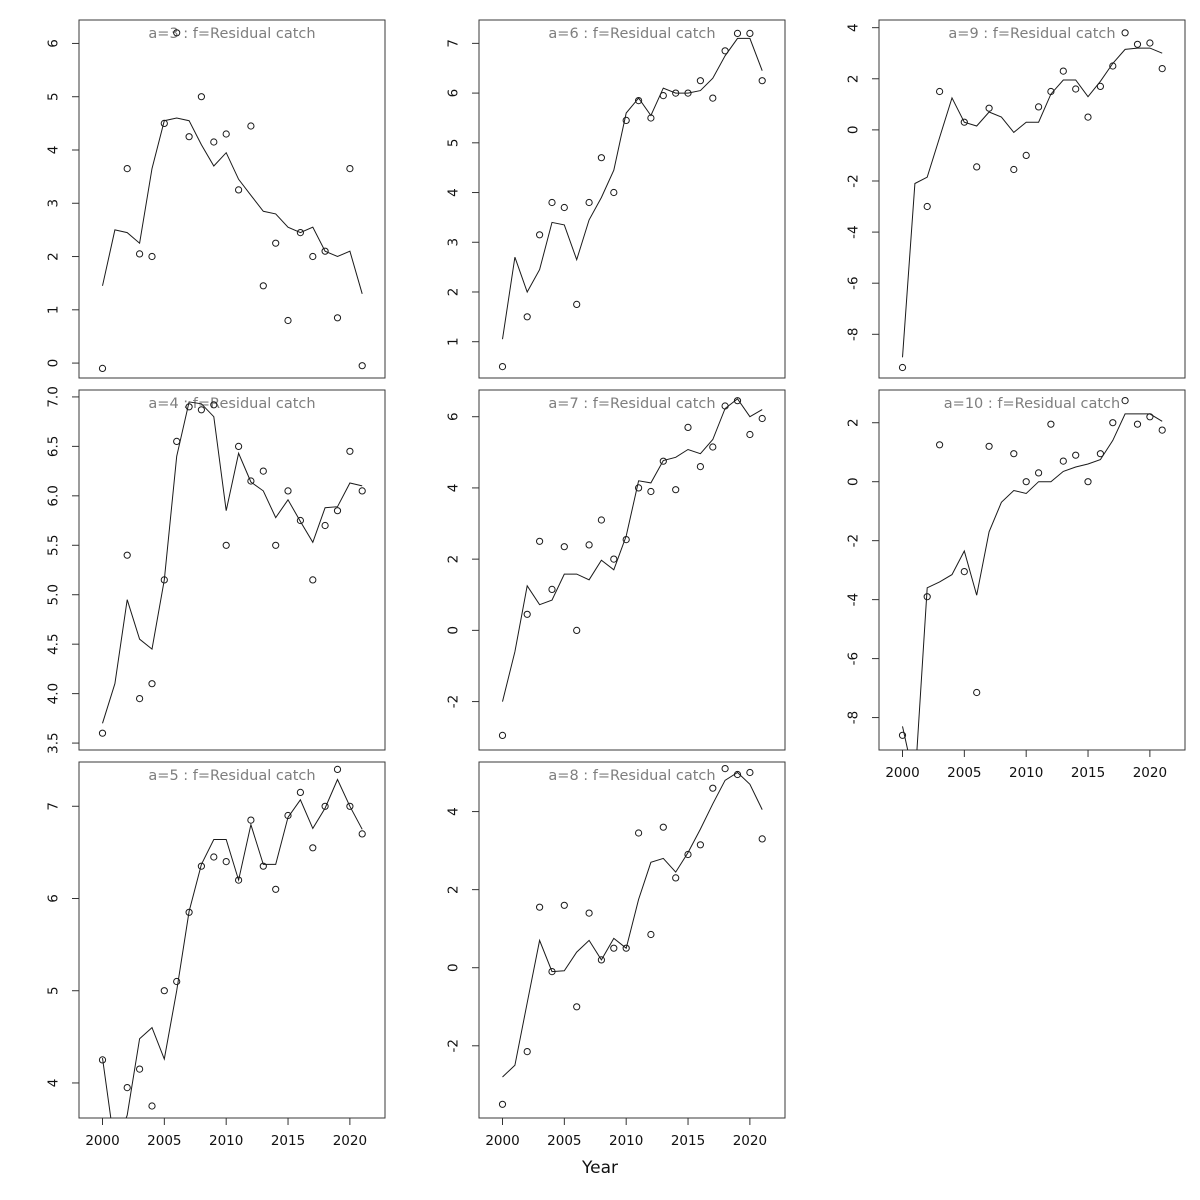 The image size is (1200, 1200). Describe the element at coordinates (688, 1141) in the screenshot. I see `x-tick-label: 2015` at that location.